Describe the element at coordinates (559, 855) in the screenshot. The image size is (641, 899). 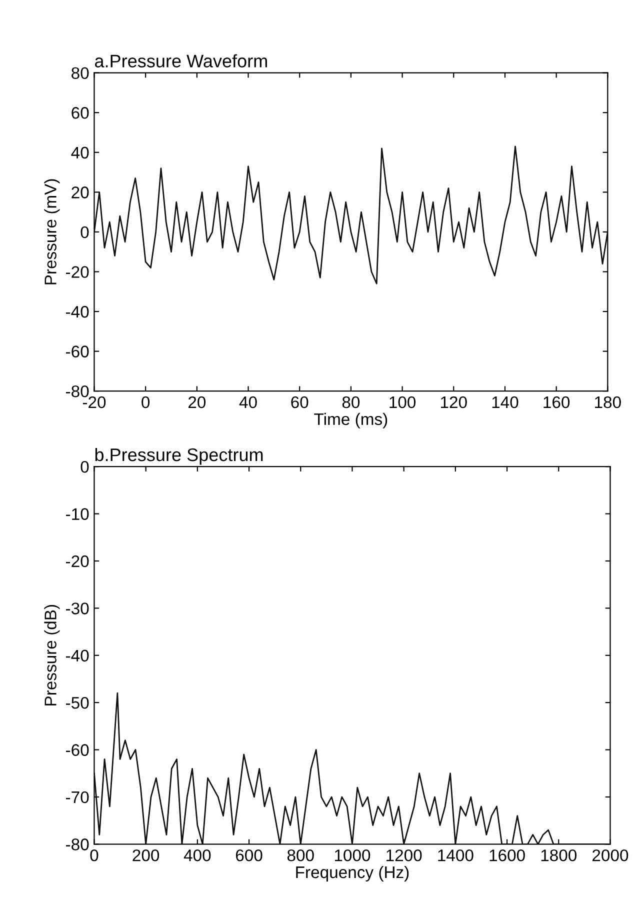
I see `x-tick-label: 1800` at that location.